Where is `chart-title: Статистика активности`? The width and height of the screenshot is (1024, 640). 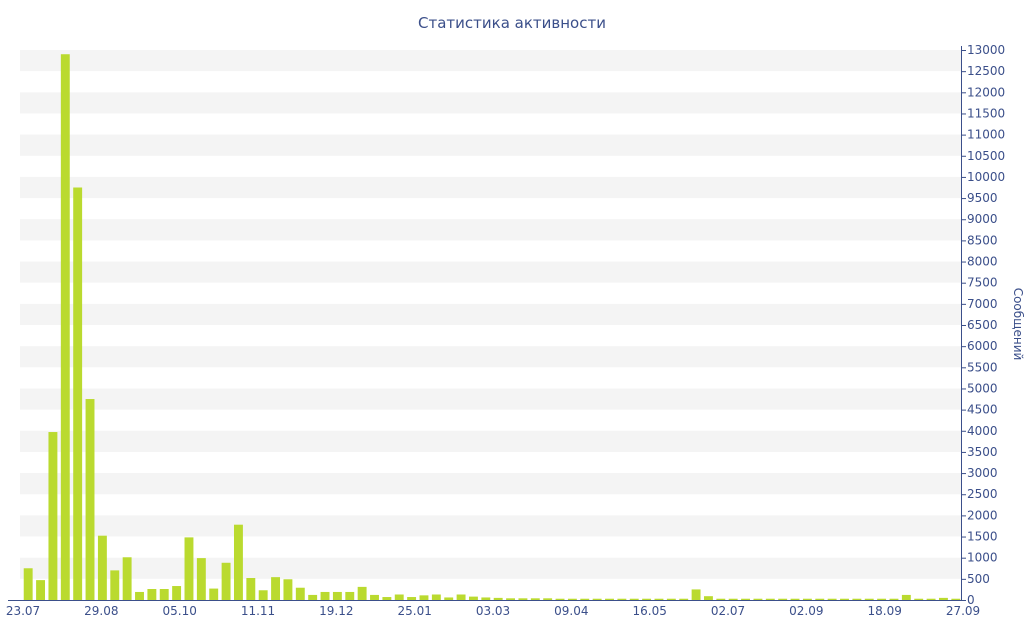 chart-title: Статистика активности is located at coordinates (512, 23).